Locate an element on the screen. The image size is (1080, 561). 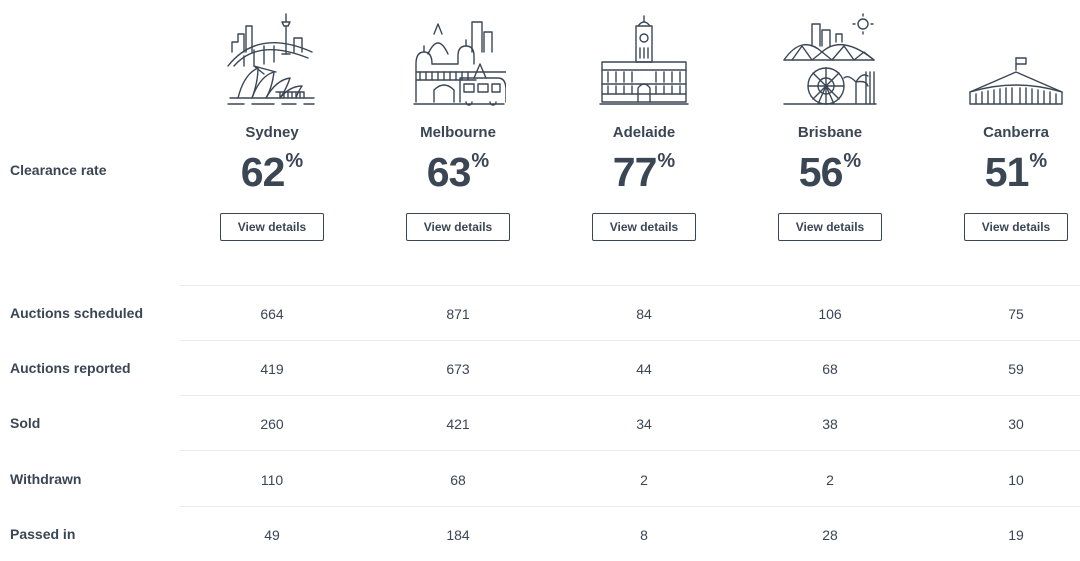
table-cell: 421 is located at coordinates (458, 424).